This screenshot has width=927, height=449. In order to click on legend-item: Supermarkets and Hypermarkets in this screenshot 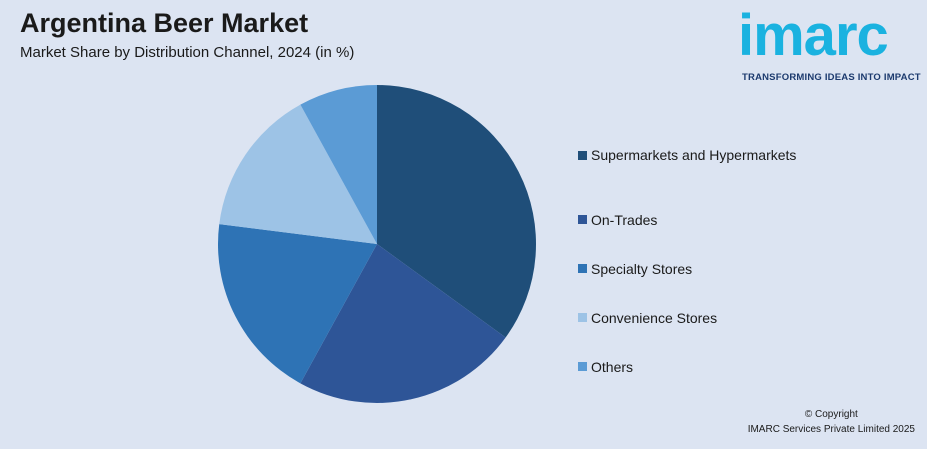, I will do `click(687, 155)`.